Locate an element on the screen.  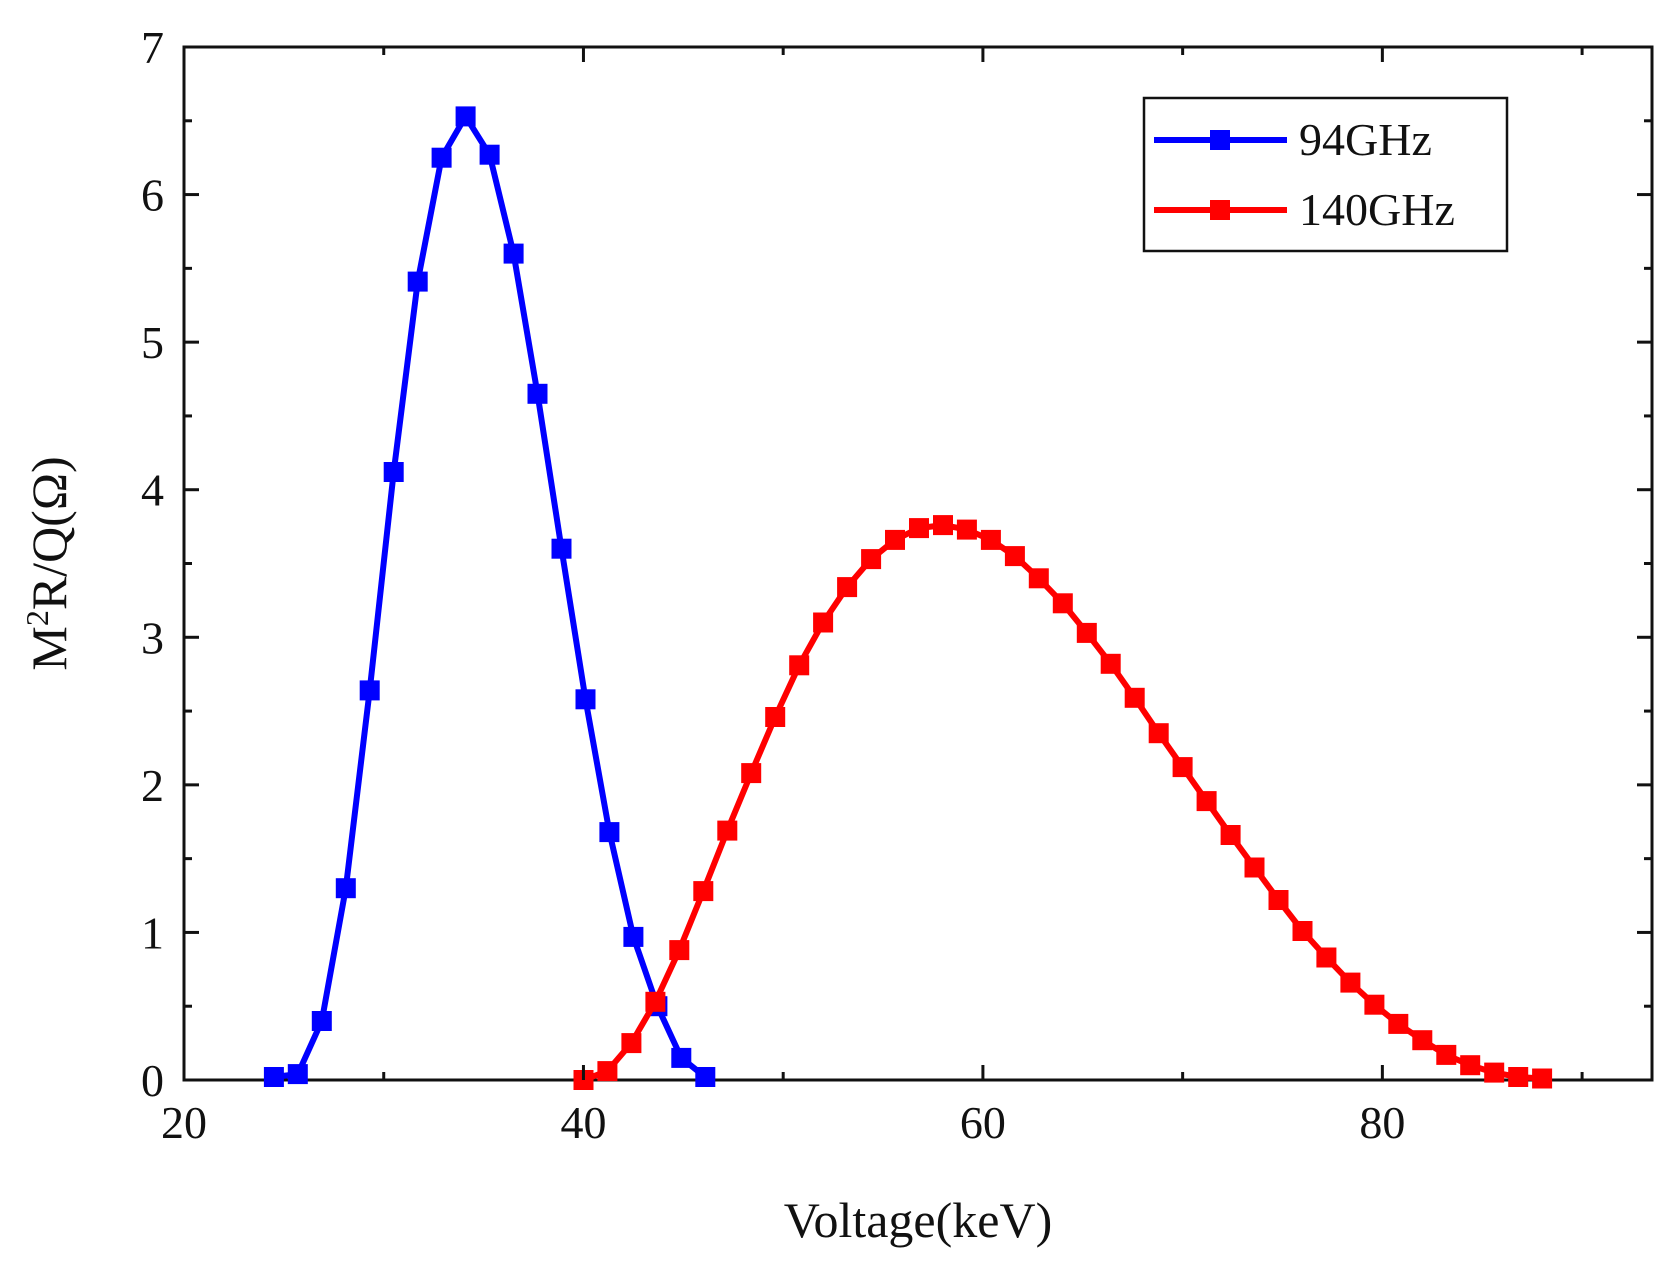
y-axis-title: M2R/Q(Ω) is located at coordinates (48, 563).